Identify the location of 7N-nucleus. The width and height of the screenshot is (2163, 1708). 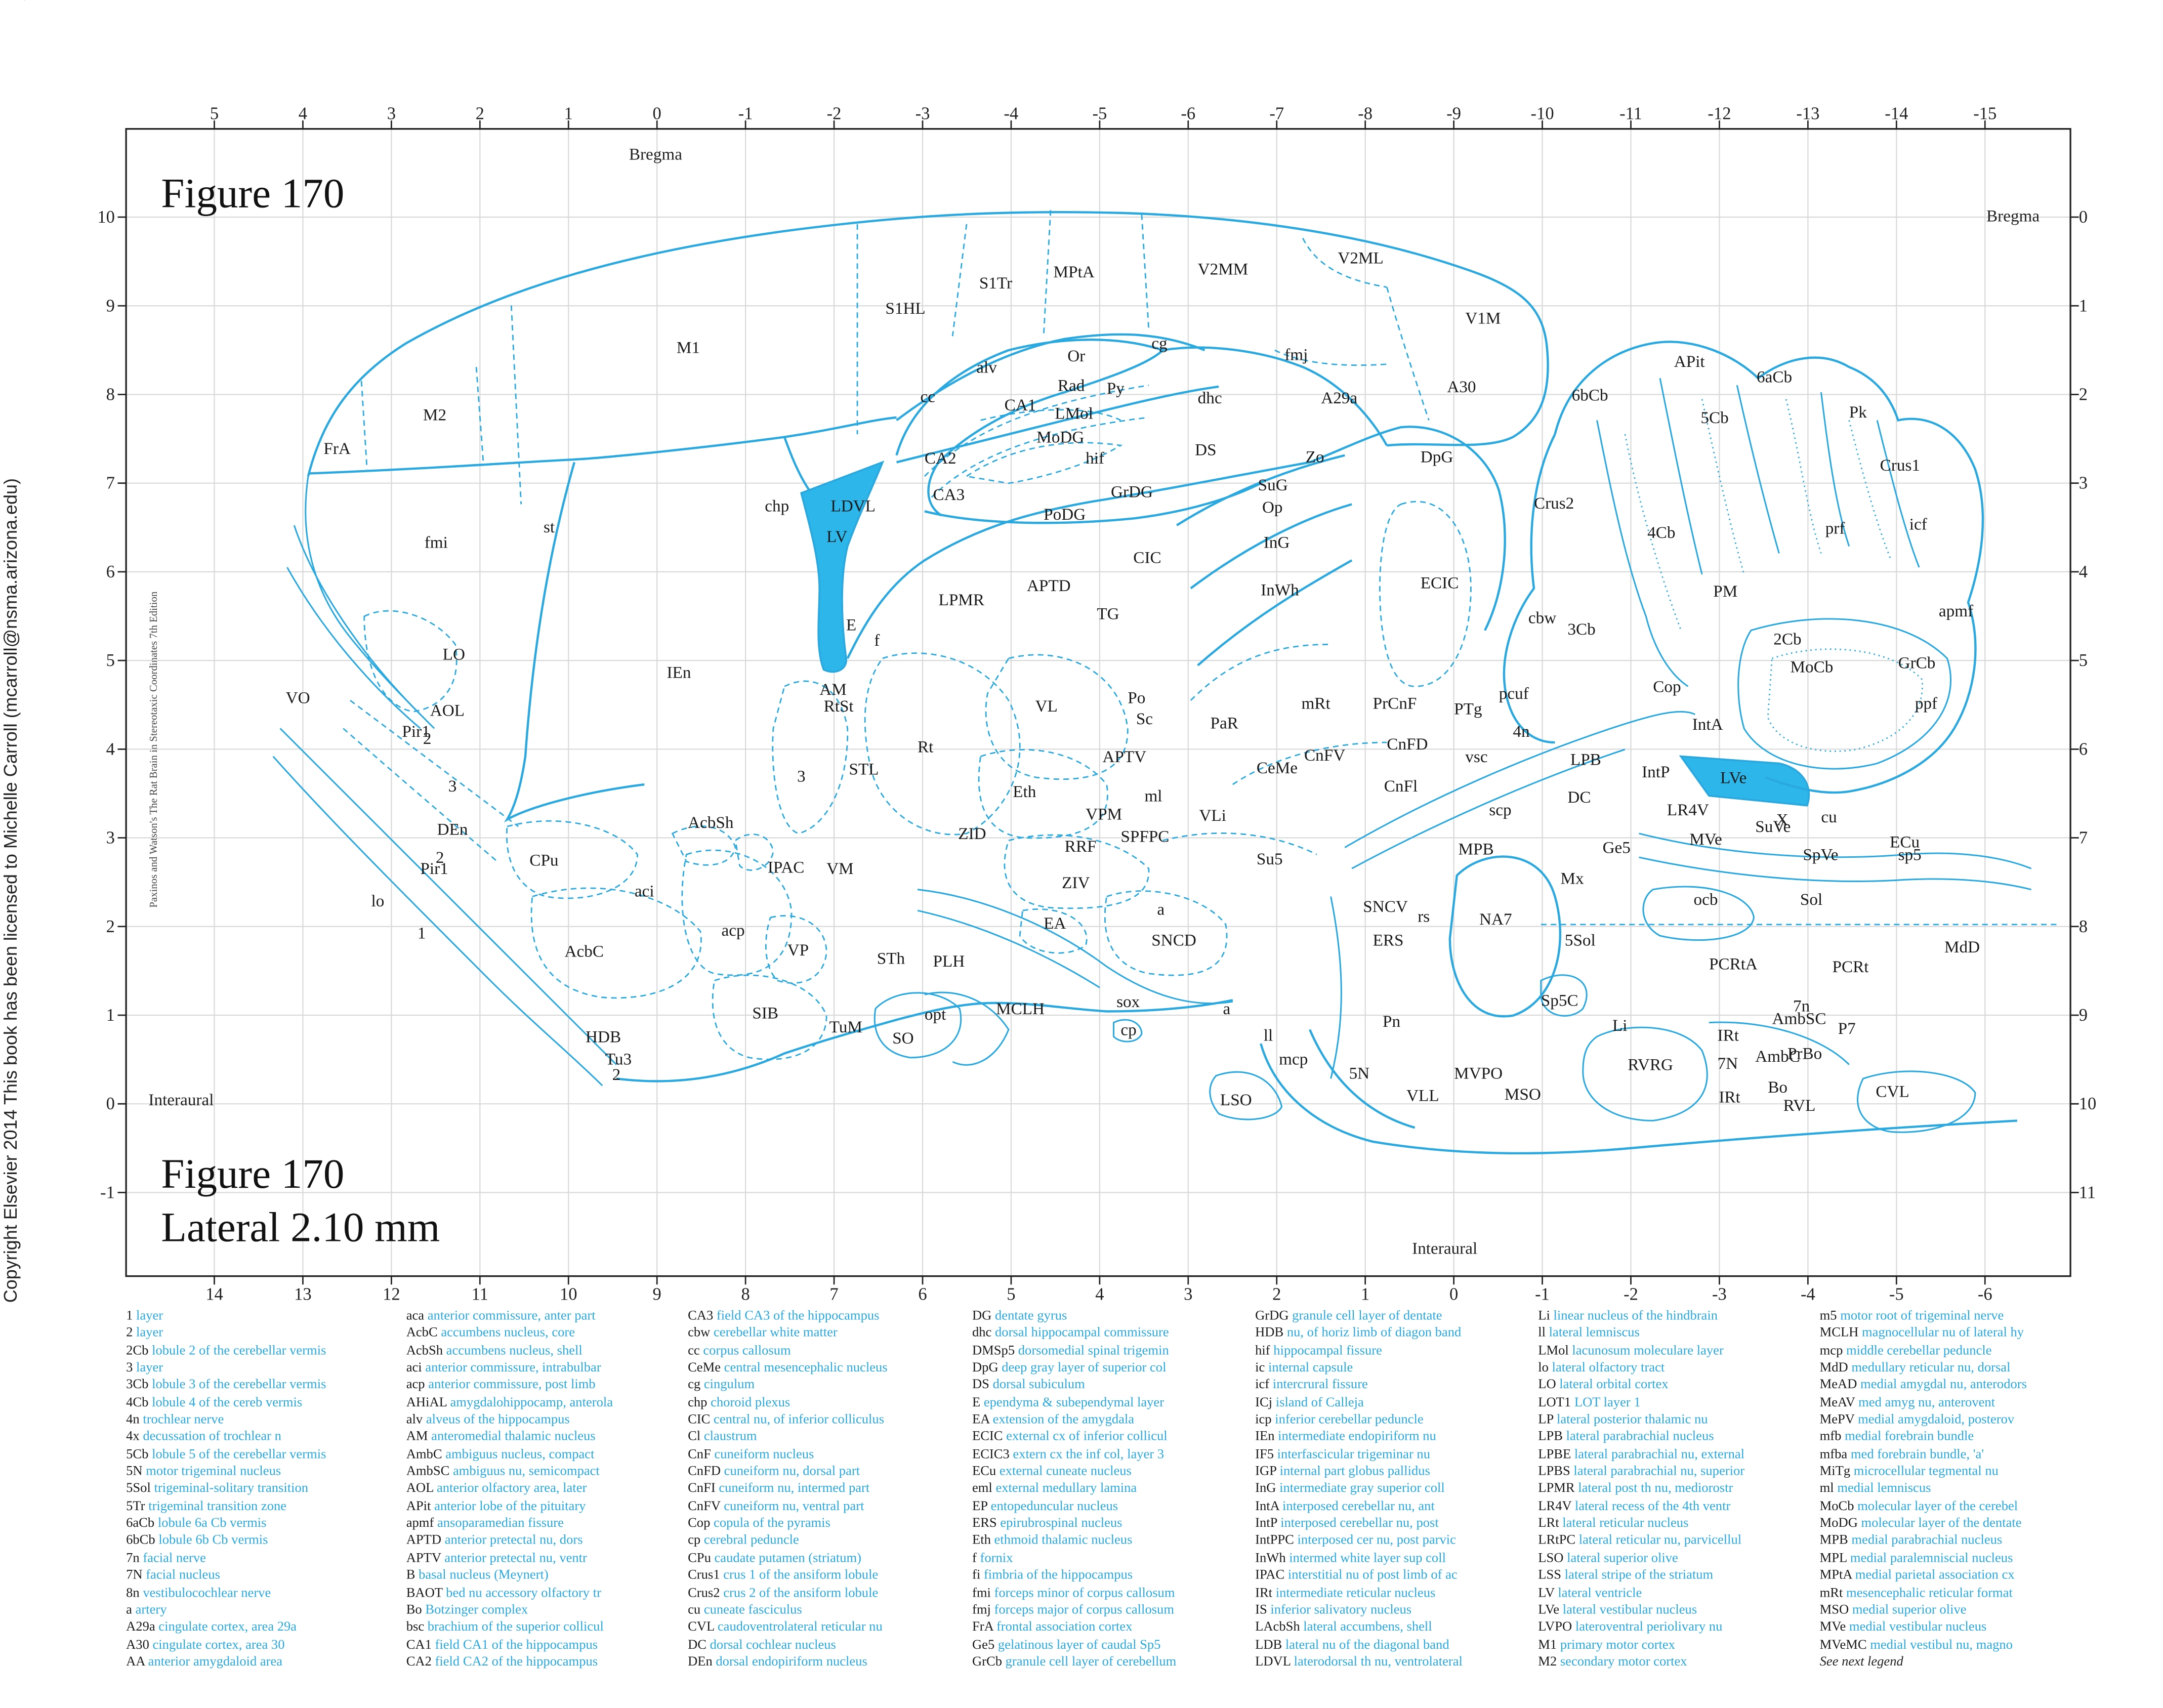
(1645, 1073).